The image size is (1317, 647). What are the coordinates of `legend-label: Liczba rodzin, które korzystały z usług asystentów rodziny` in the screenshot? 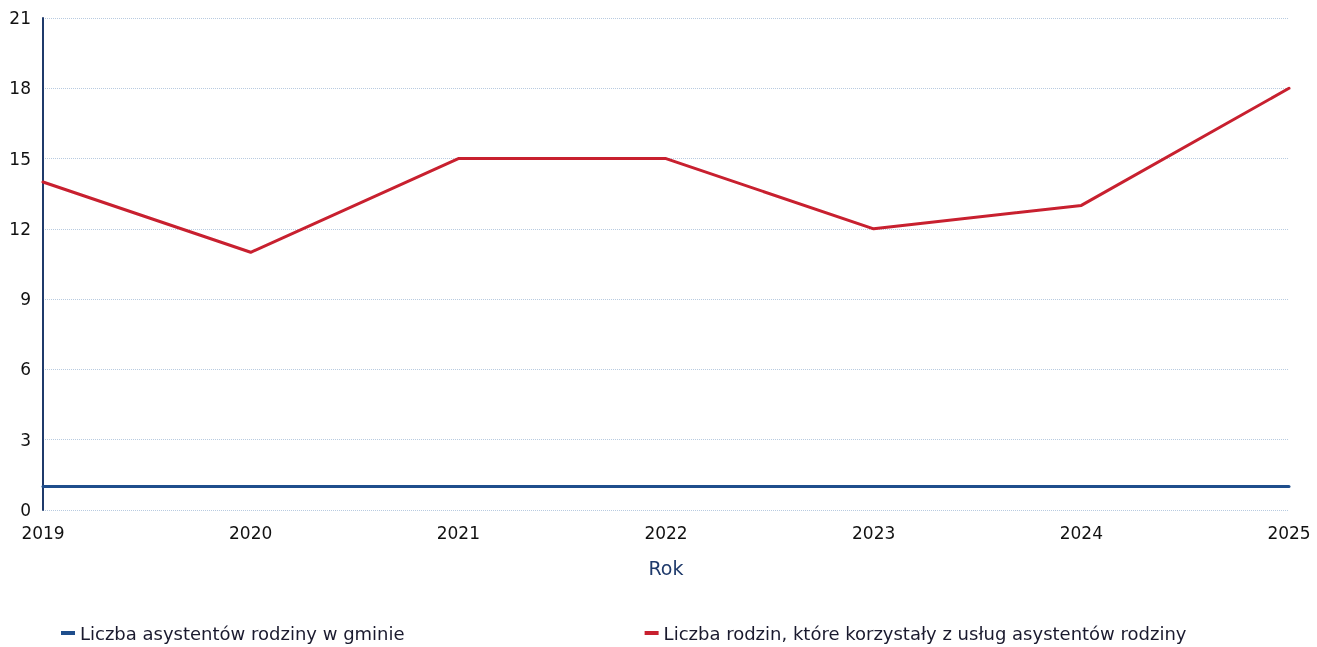 It's located at (925, 633).